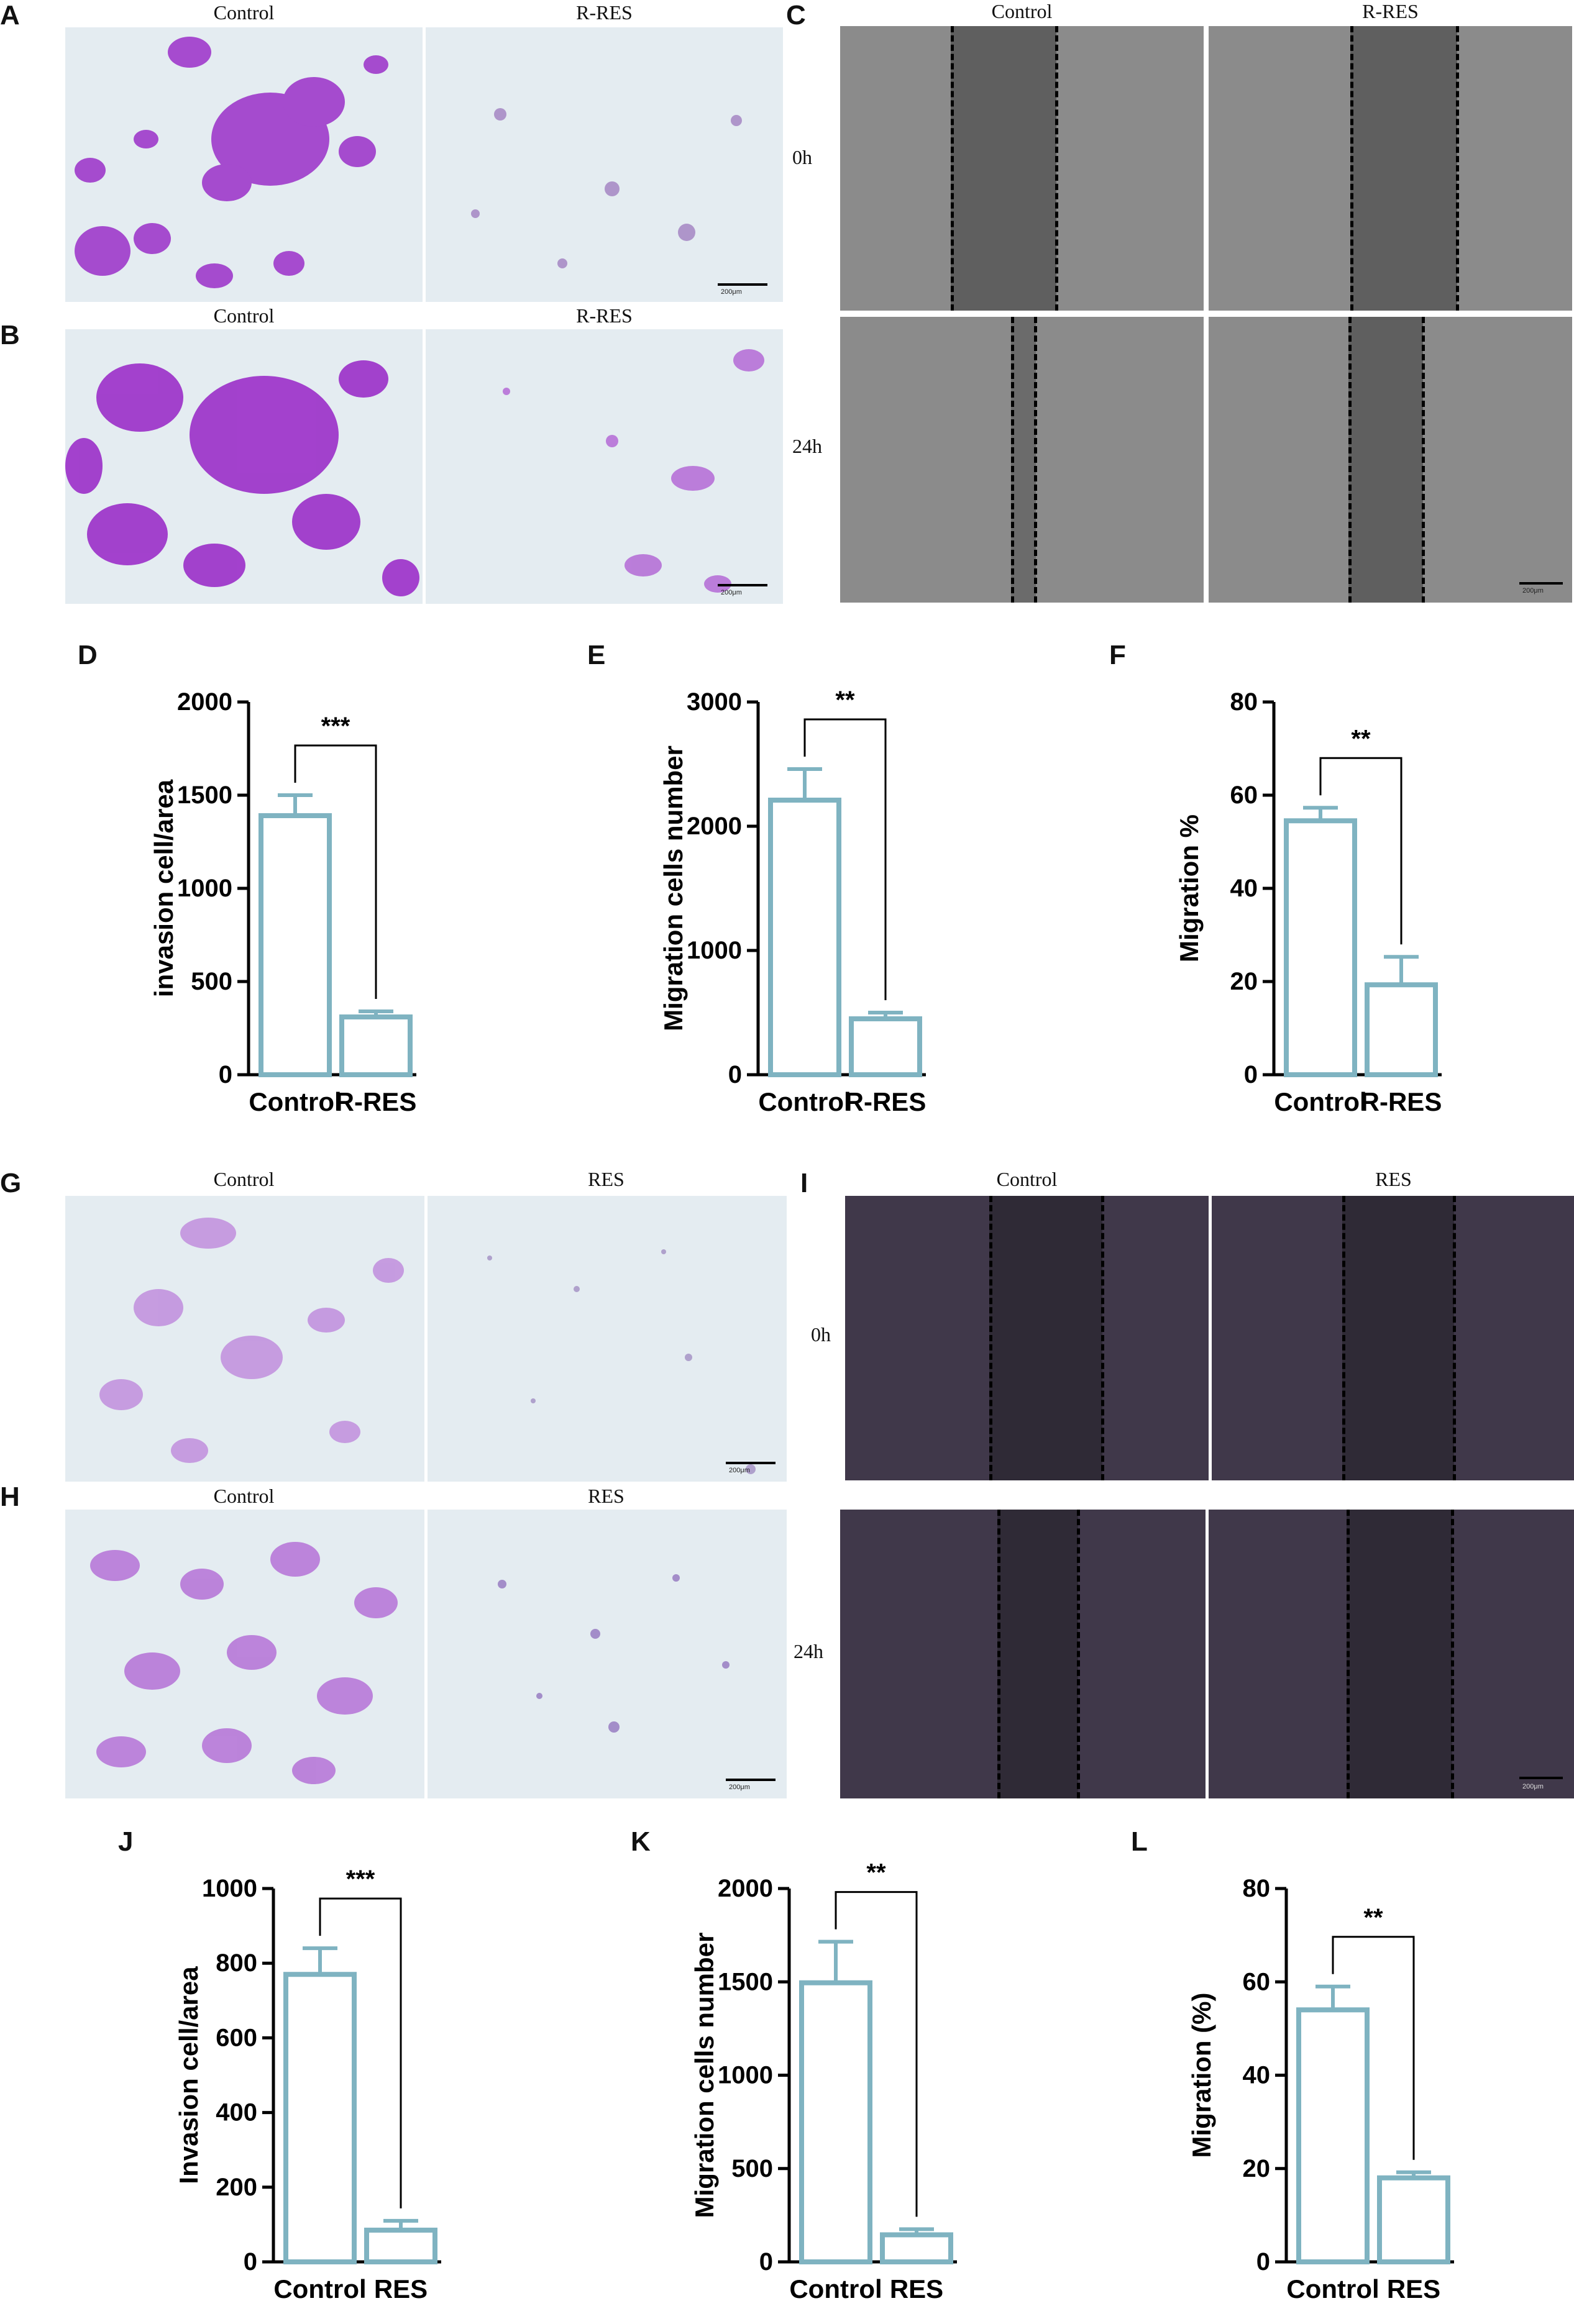  Describe the element at coordinates (714, 826) in the screenshot. I see `y-tick-label: 2000` at that location.